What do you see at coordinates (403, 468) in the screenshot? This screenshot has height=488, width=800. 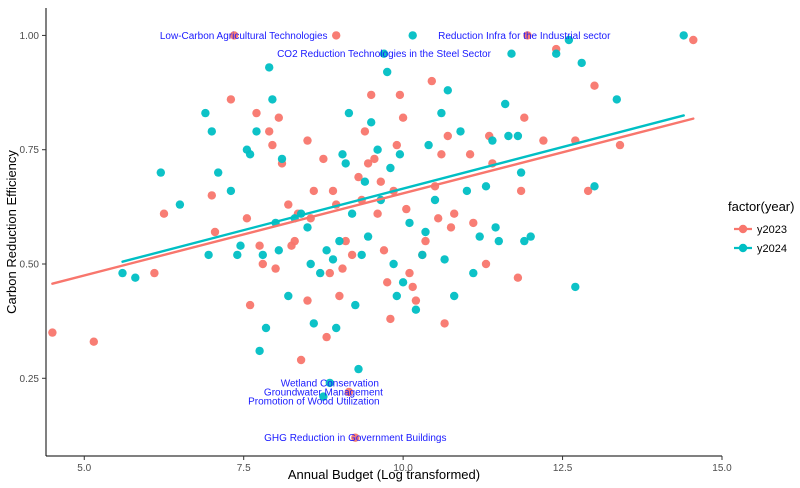 I see `x-tick-label: 10.0` at bounding box center [403, 468].